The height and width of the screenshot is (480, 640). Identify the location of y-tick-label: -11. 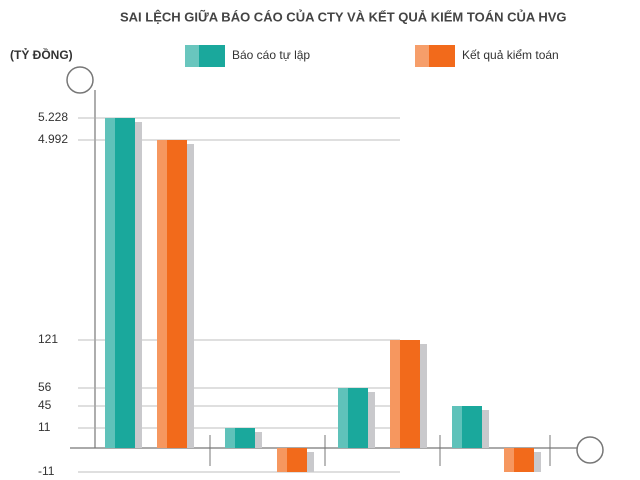
(46, 471).